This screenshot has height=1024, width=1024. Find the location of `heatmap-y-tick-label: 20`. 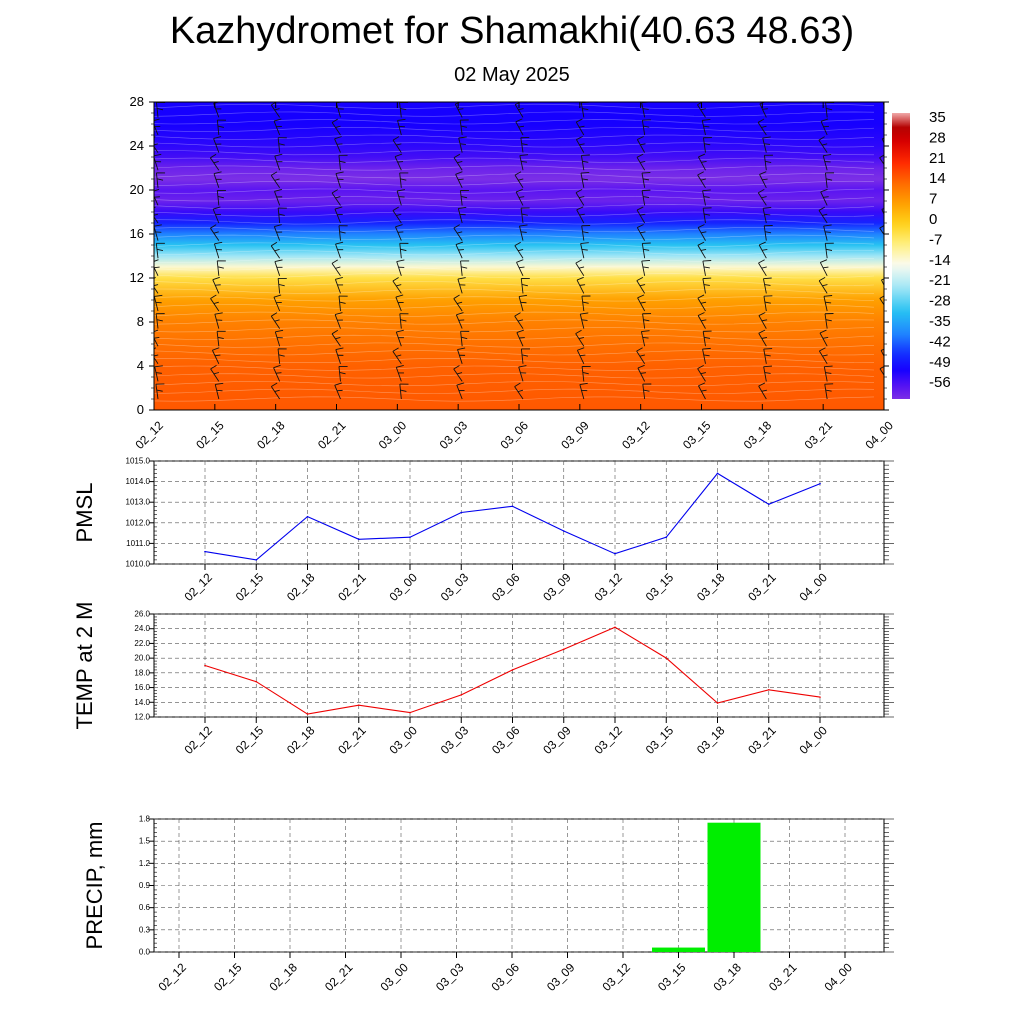

heatmap-y-tick-label: 20 is located at coordinates (137, 189).